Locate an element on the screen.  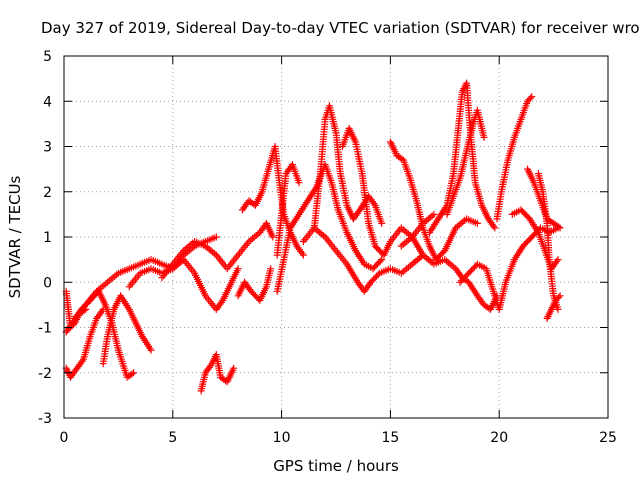
x-tick-label: 20 is located at coordinates (499, 438).